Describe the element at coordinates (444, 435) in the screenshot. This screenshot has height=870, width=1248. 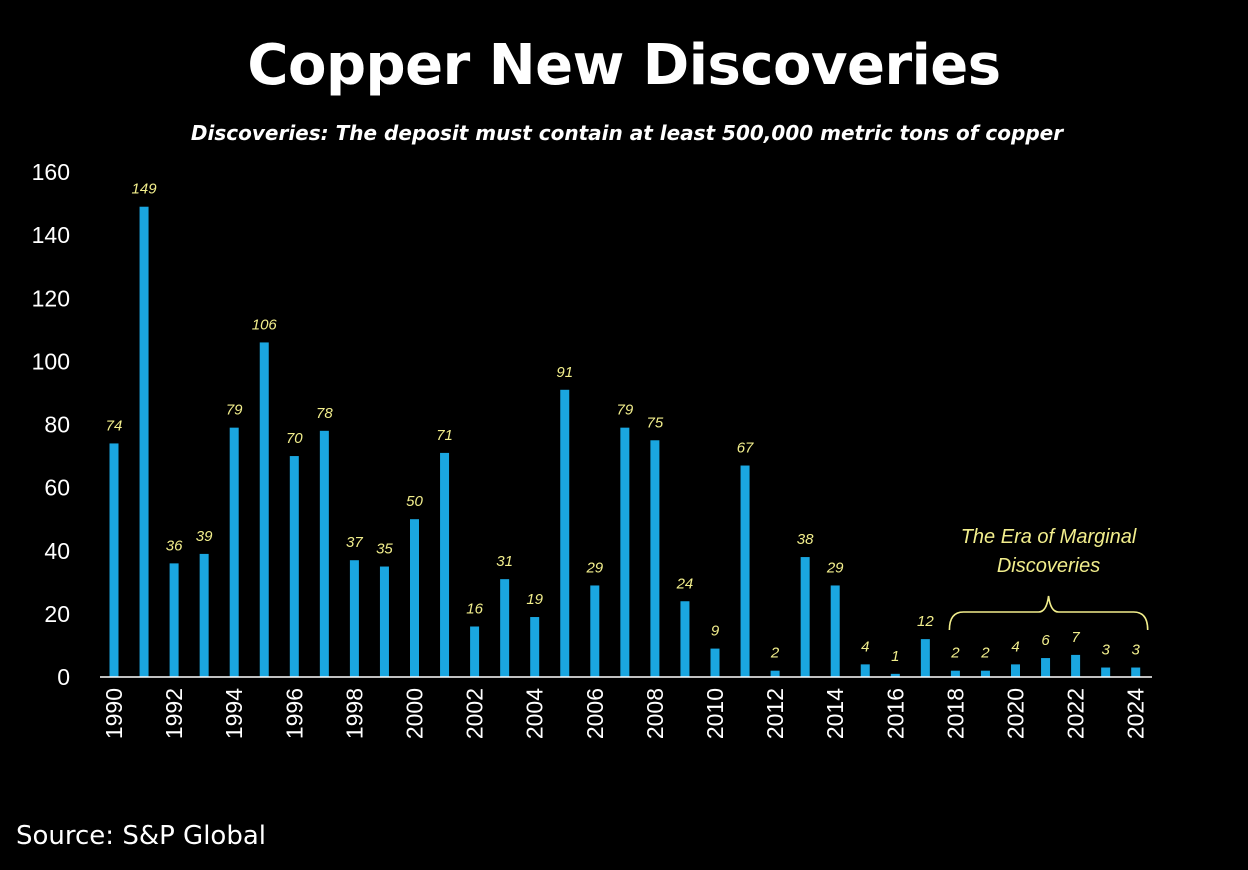
I see `data-label-2001: 71` at that location.